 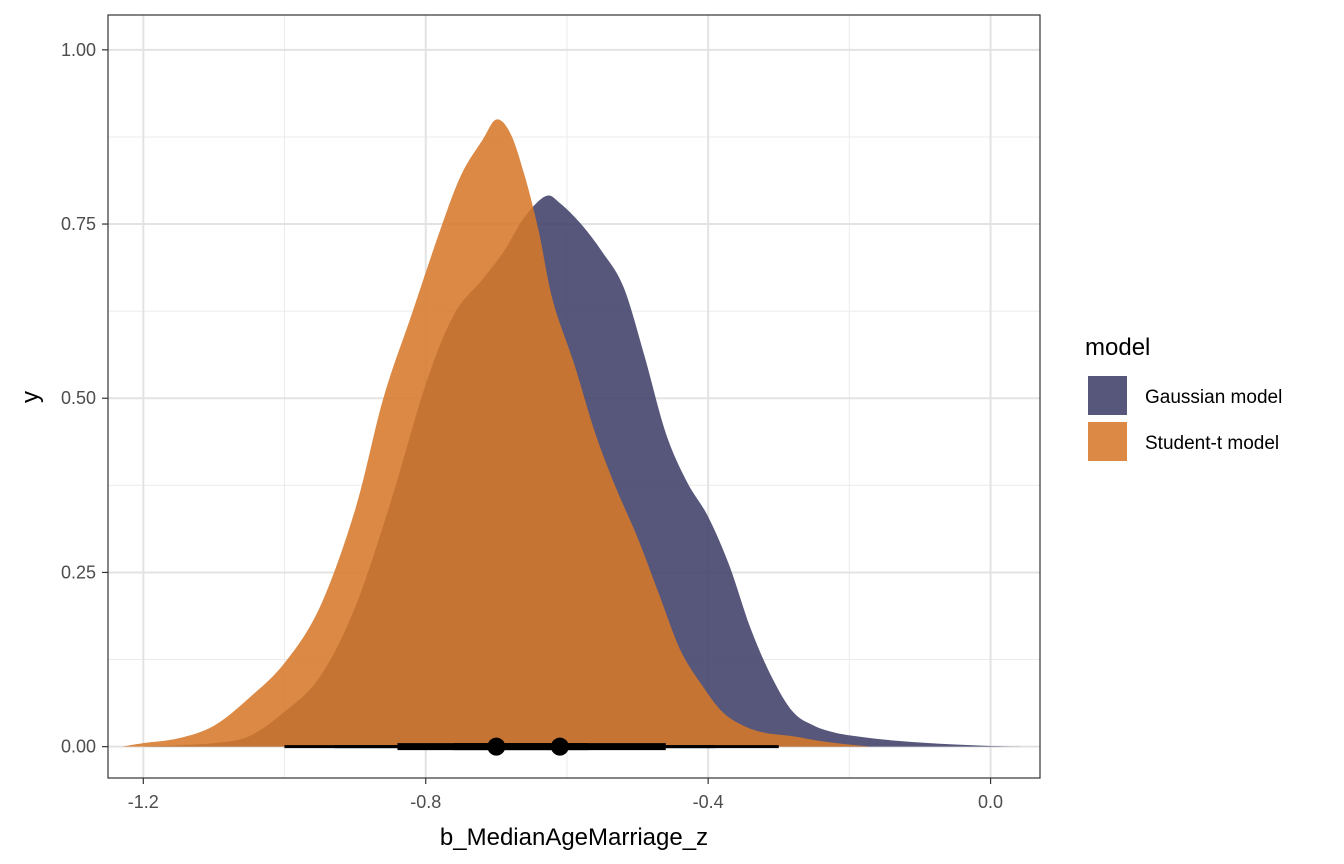 I want to click on y-tick-label: 1.00, so click(x=78, y=50).